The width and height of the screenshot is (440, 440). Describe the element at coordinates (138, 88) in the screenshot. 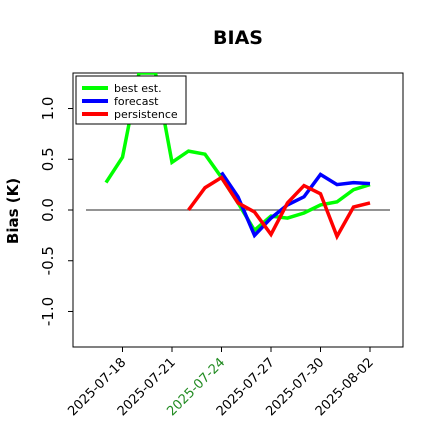

I see `legend-label: best est.` at that location.